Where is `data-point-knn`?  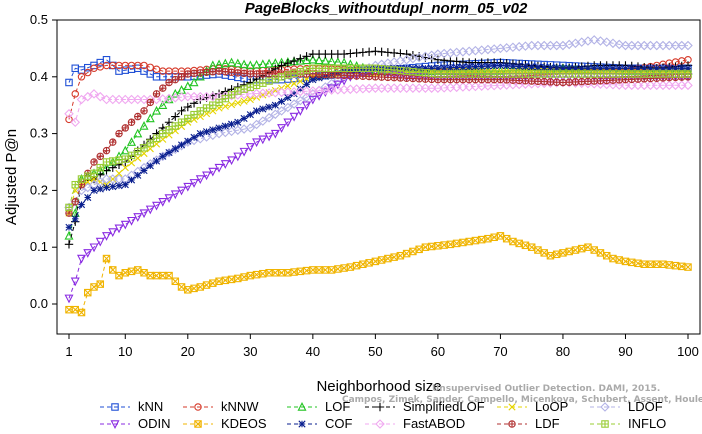
data-point-knn is located at coordinates (106, 60).